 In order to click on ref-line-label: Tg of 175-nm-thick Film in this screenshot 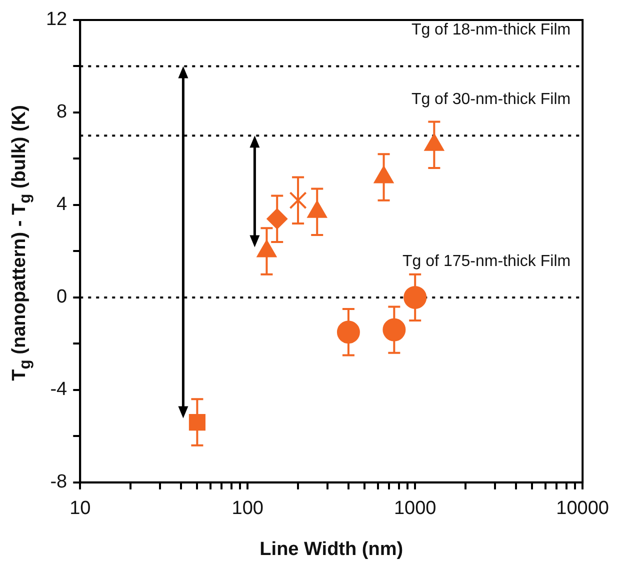, I will do `click(486, 261)`.